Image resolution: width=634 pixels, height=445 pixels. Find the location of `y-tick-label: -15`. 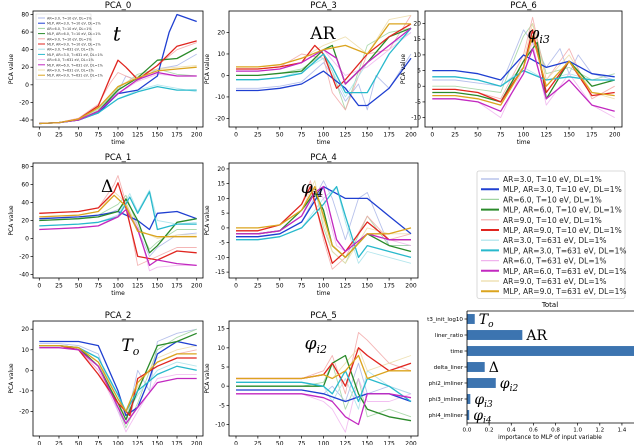

y-tick-label: -15 is located at coordinates (220, 272).